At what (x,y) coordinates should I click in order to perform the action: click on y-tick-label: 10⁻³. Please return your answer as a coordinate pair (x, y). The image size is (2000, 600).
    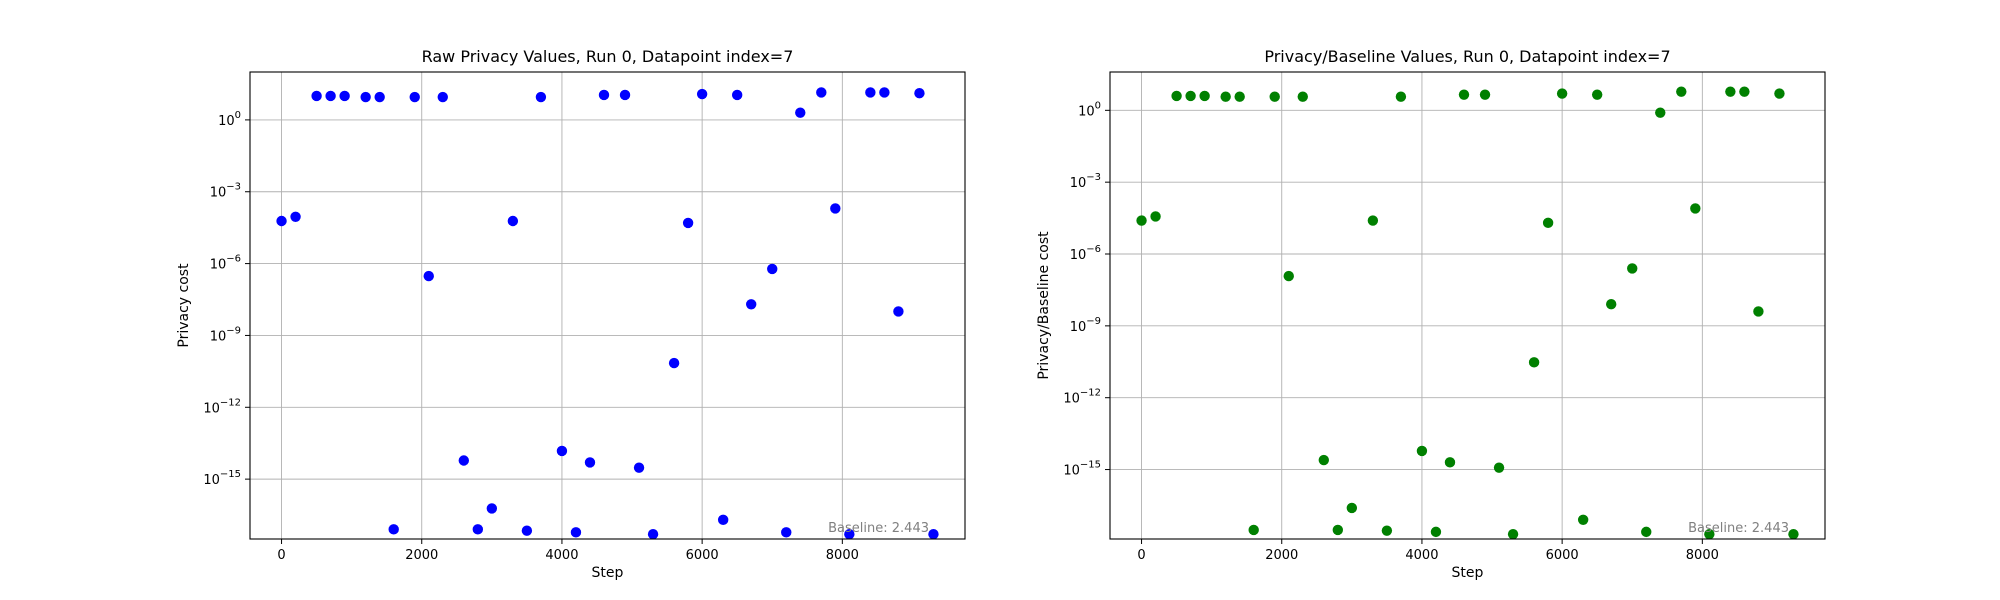
    Looking at the image, I should click on (1085, 181).